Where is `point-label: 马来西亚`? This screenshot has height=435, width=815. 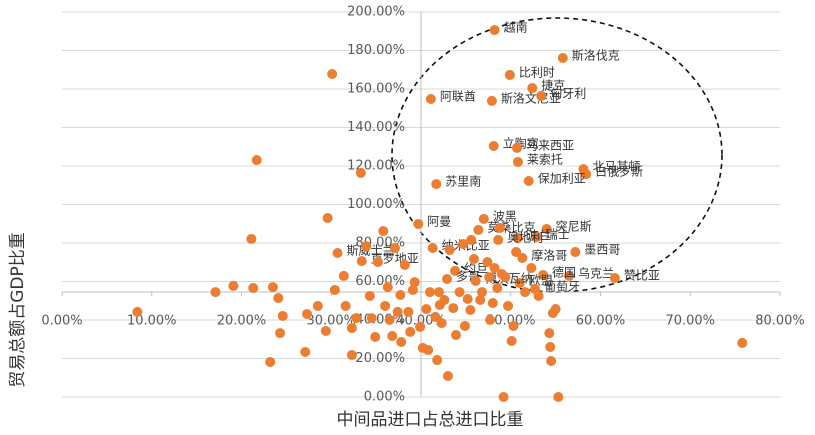 point-label: 马来西亚 is located at coordinates (550, 145).